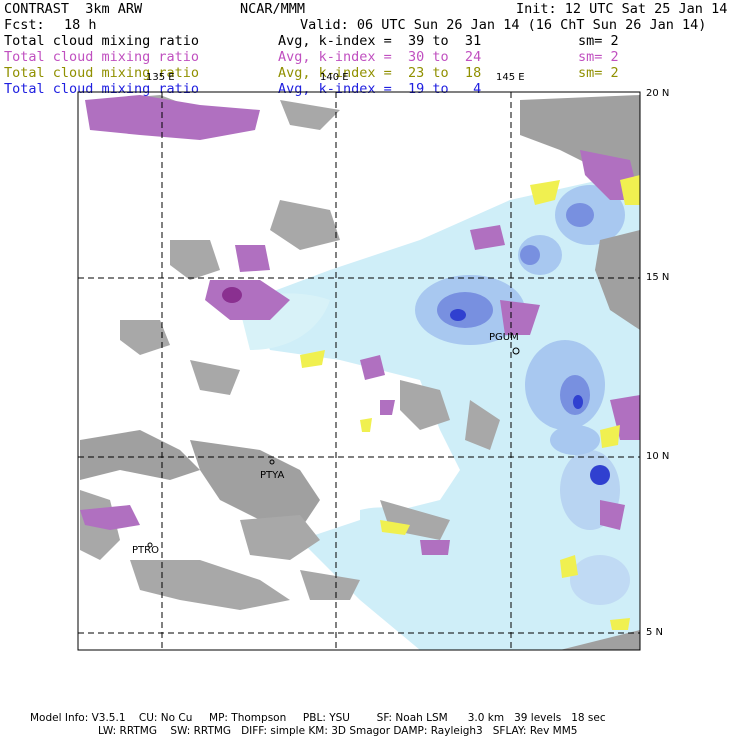  I want to click on station-marker-pgum, so click(516, 351).